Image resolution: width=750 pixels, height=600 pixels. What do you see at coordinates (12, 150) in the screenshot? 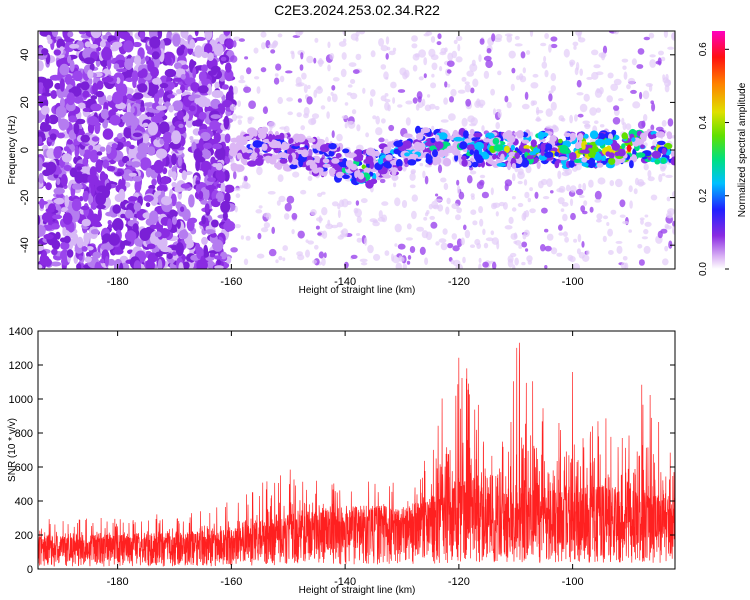
I see `spectrogram-y-axis-label: Frequency (Hz)` at bounding box center [12, 150].